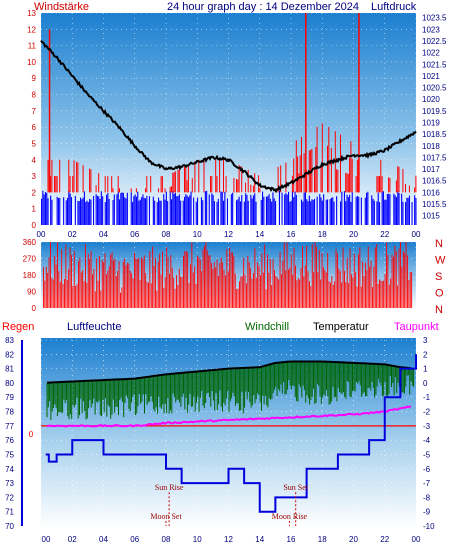  I want to click on wind-speed-tick: 3, so click(34, 176).